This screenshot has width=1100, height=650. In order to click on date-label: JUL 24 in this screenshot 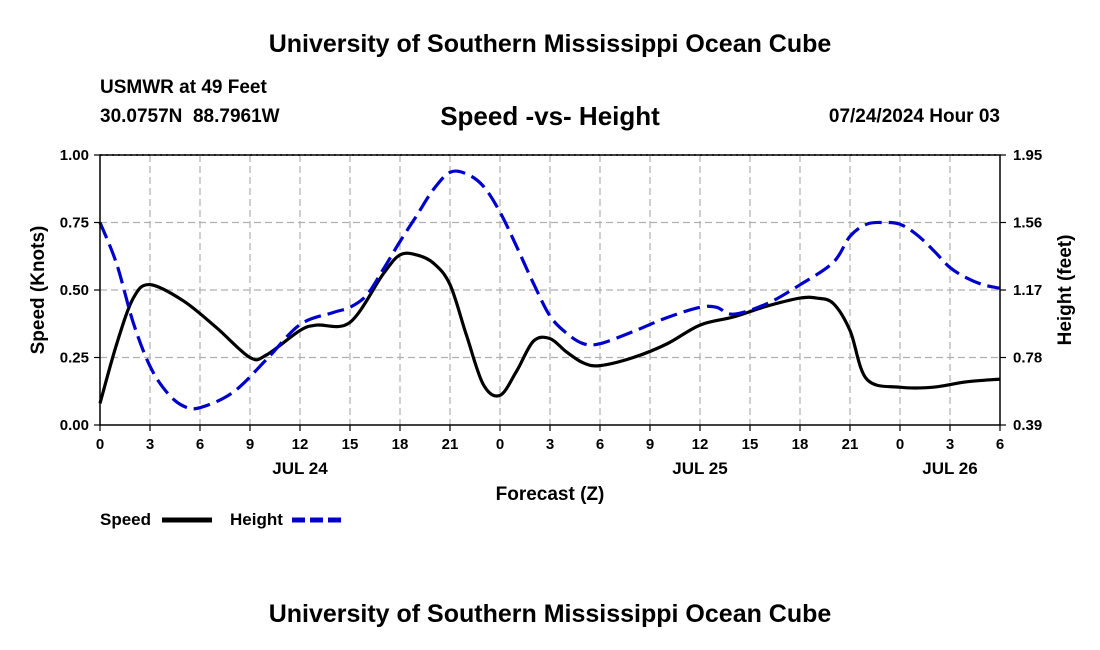, I will do `click(300, 468)`.